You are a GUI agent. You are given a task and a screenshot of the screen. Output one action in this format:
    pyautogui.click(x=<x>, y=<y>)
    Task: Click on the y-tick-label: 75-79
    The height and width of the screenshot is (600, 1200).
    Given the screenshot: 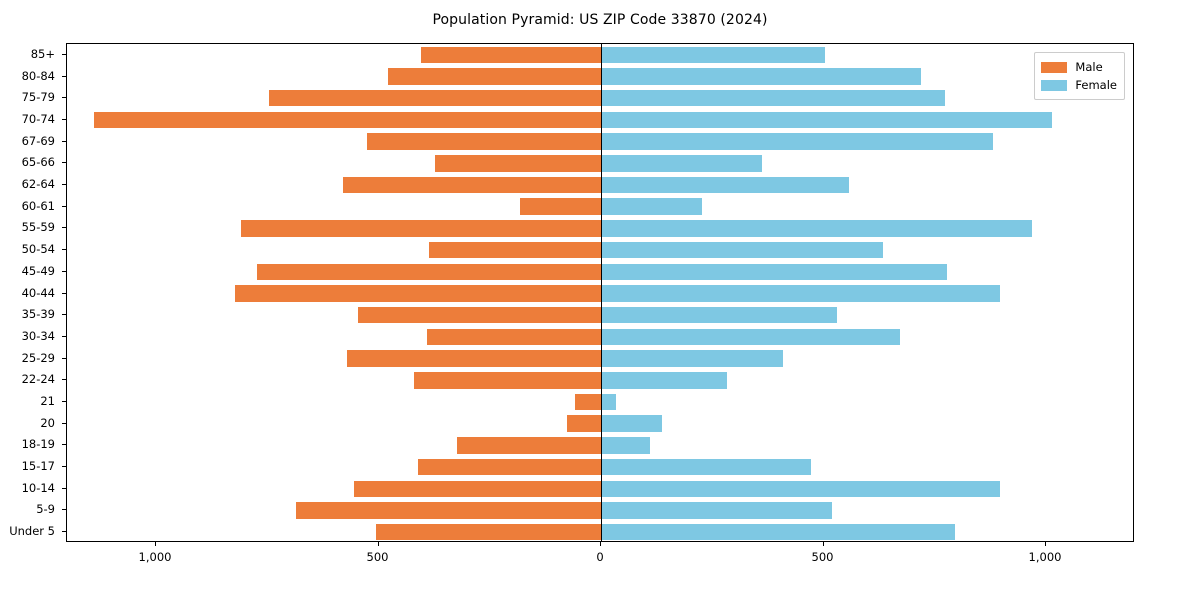 What is the action you would take?
    pyautogui.click(x=38, y=97)
    